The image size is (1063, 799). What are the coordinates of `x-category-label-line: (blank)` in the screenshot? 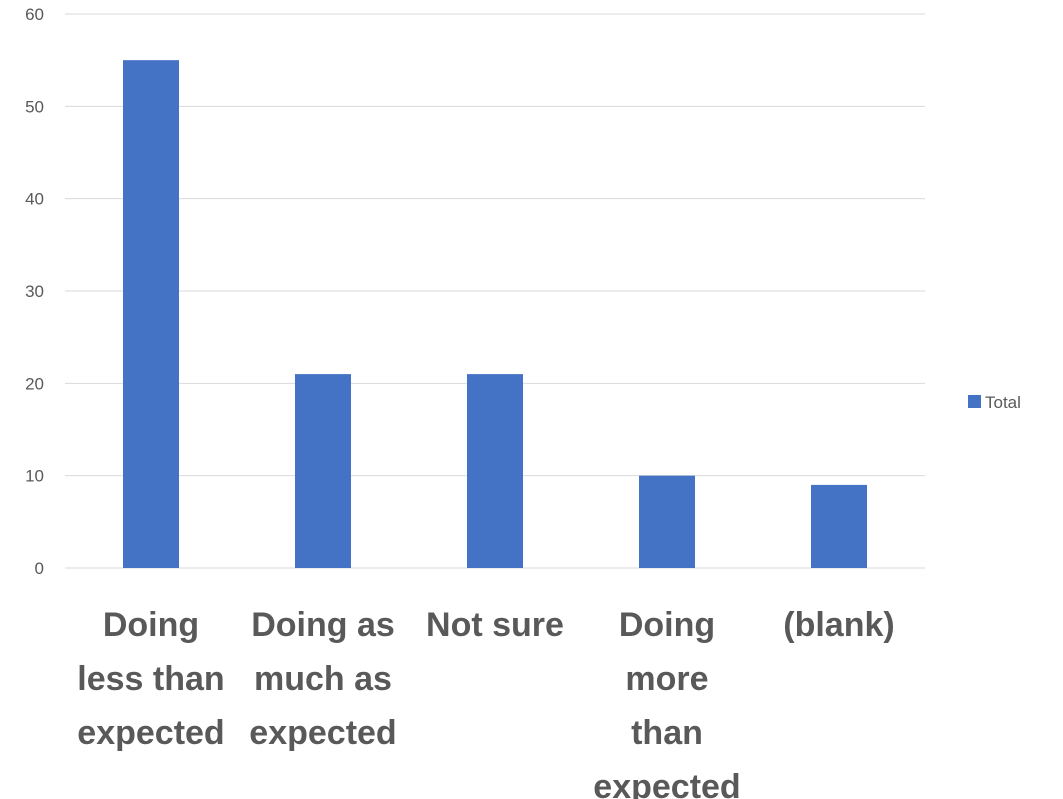 It's located at (838, 625).